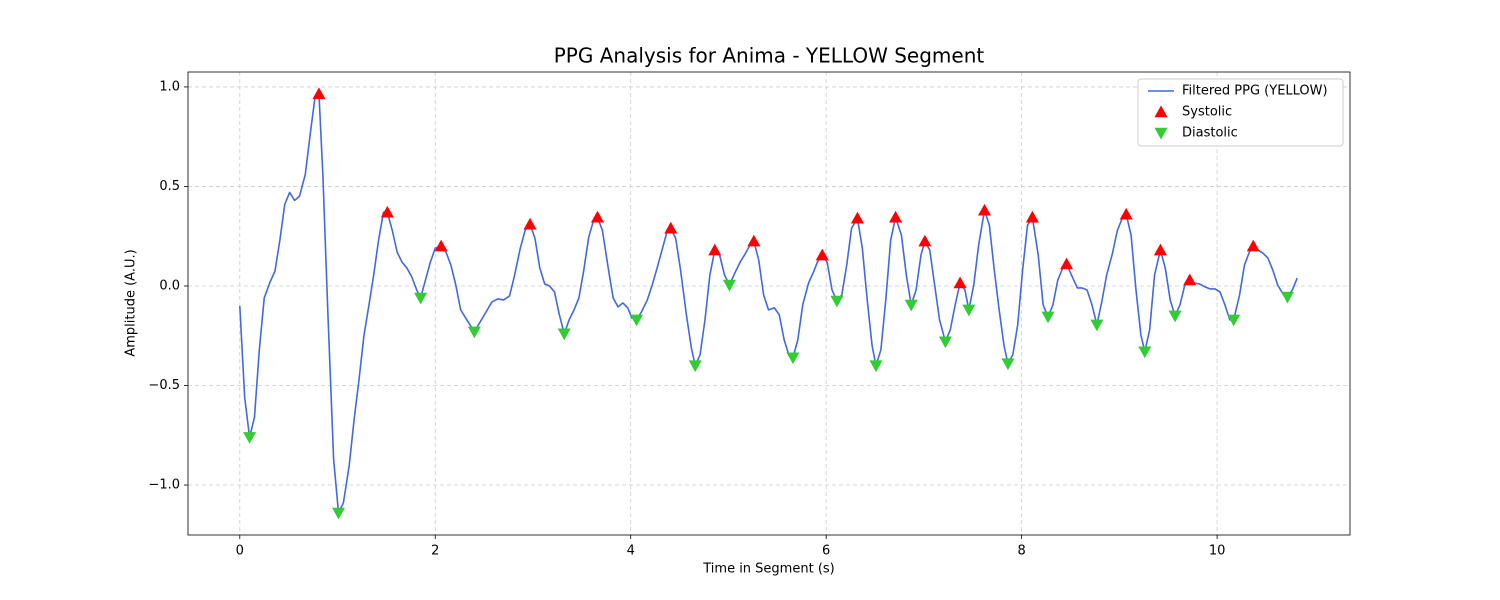  Describe the element at coordinates (164, 485) in the screenshot. I see `y-tick-label: −1.0` at that location.